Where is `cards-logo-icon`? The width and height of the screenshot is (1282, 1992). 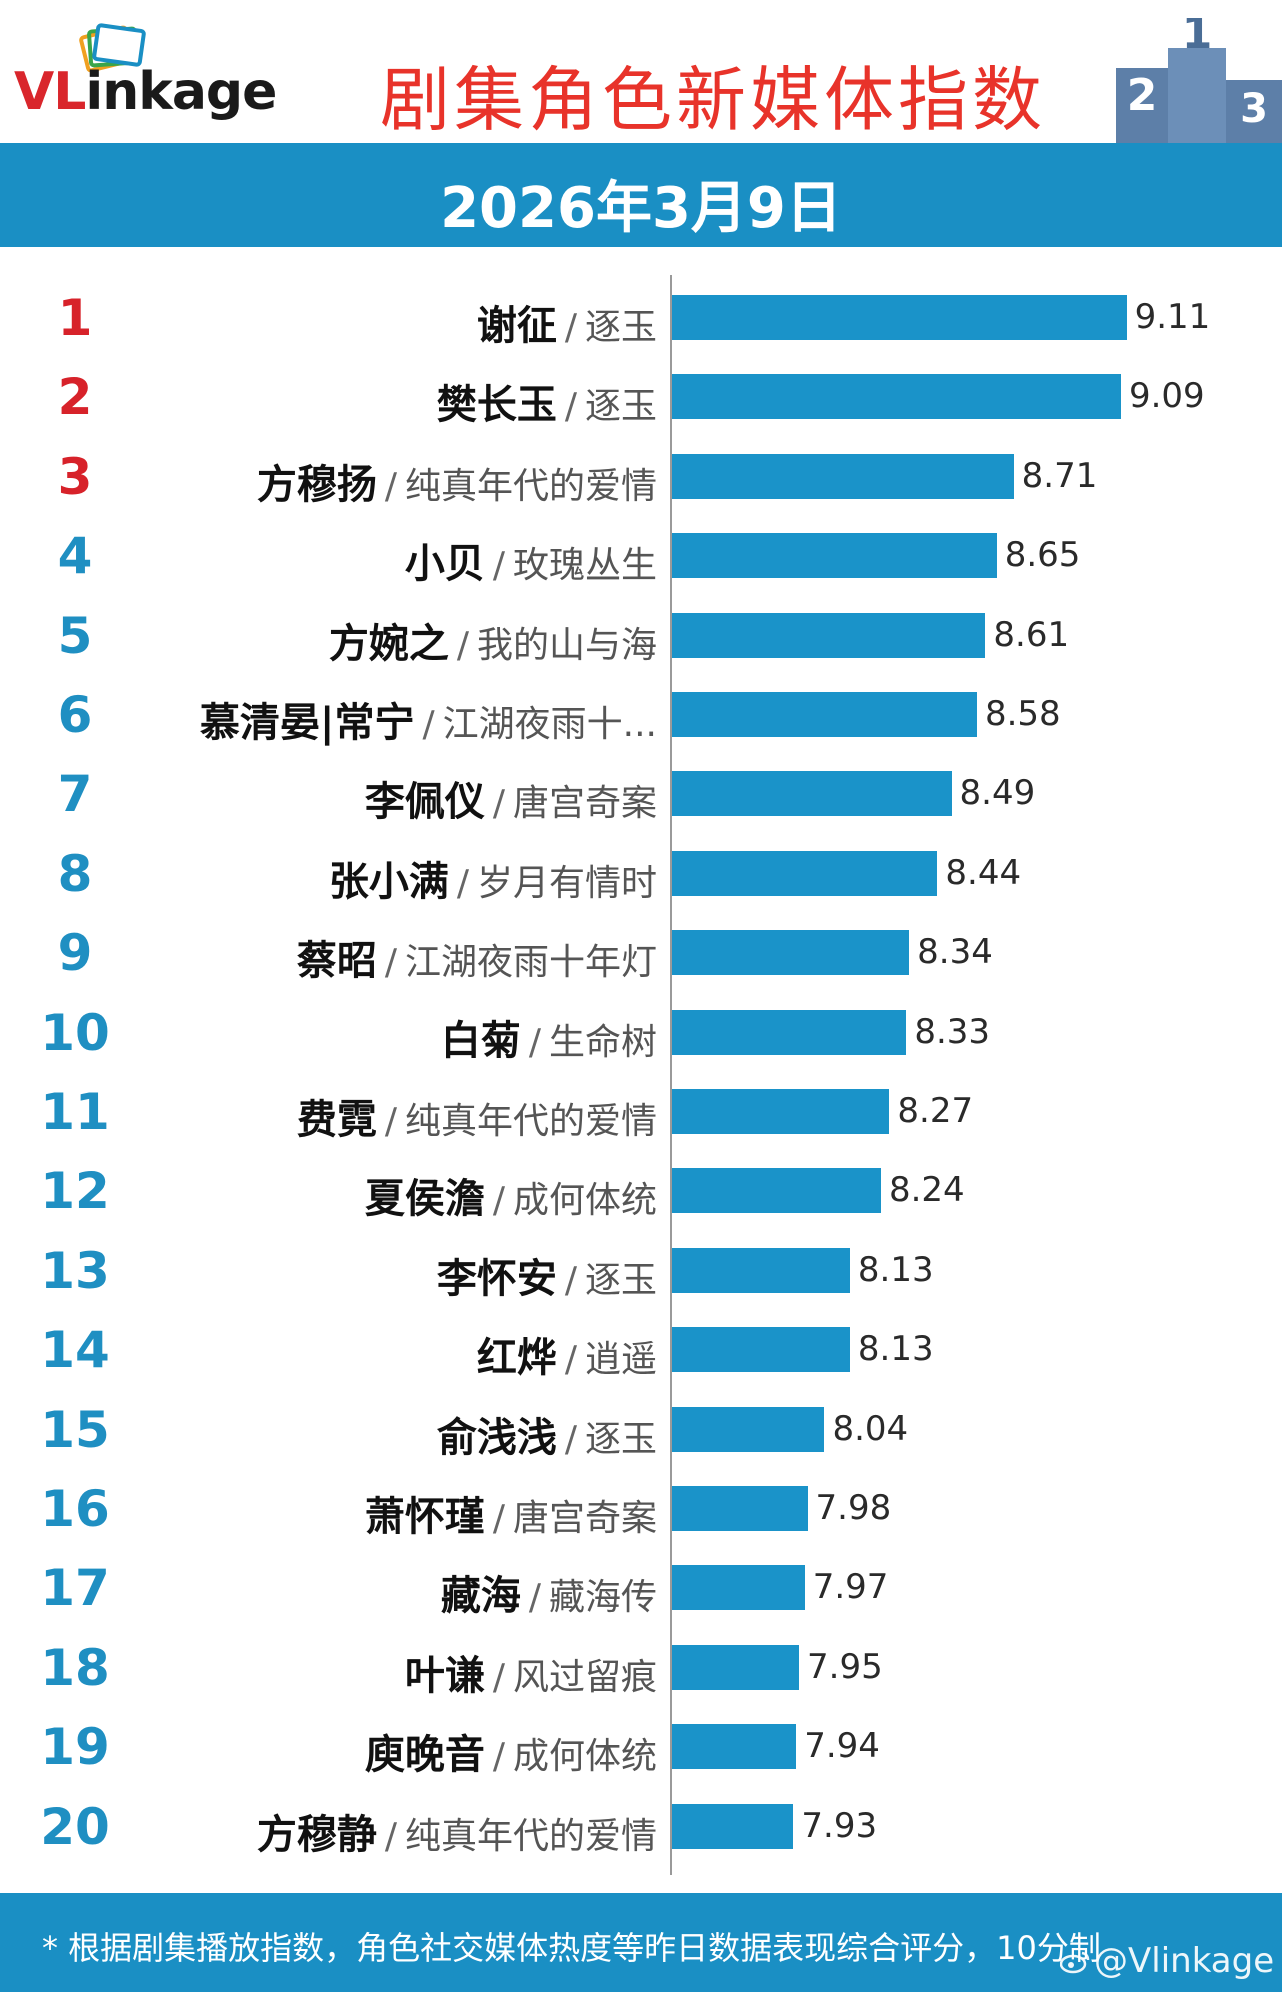 cards-logo-icon is located at coordinates (112, 48).